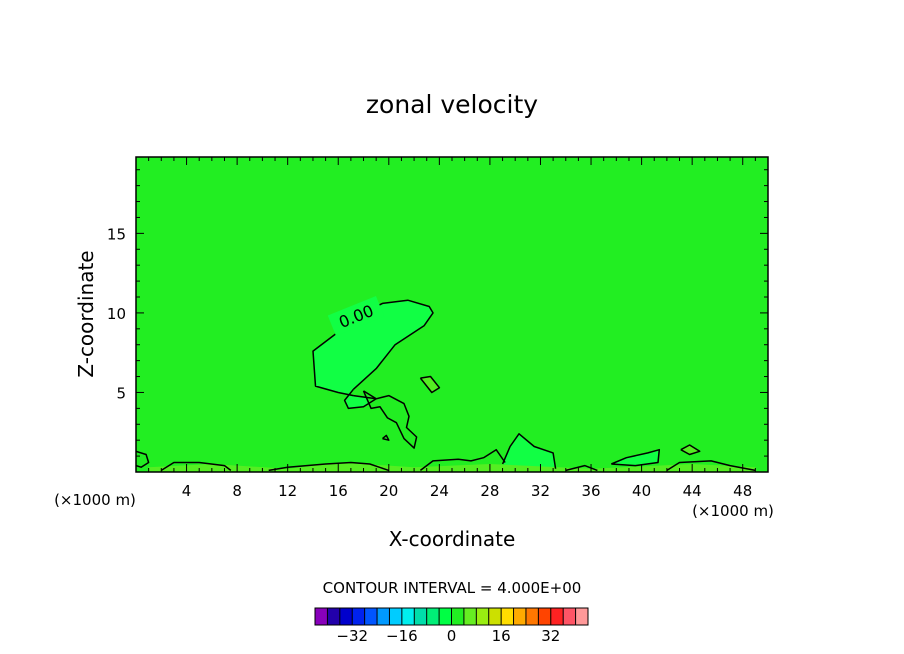  Describe the element at coordinates (742, 491) in the screenshot. I see `x-tick-label: 48` at that location.